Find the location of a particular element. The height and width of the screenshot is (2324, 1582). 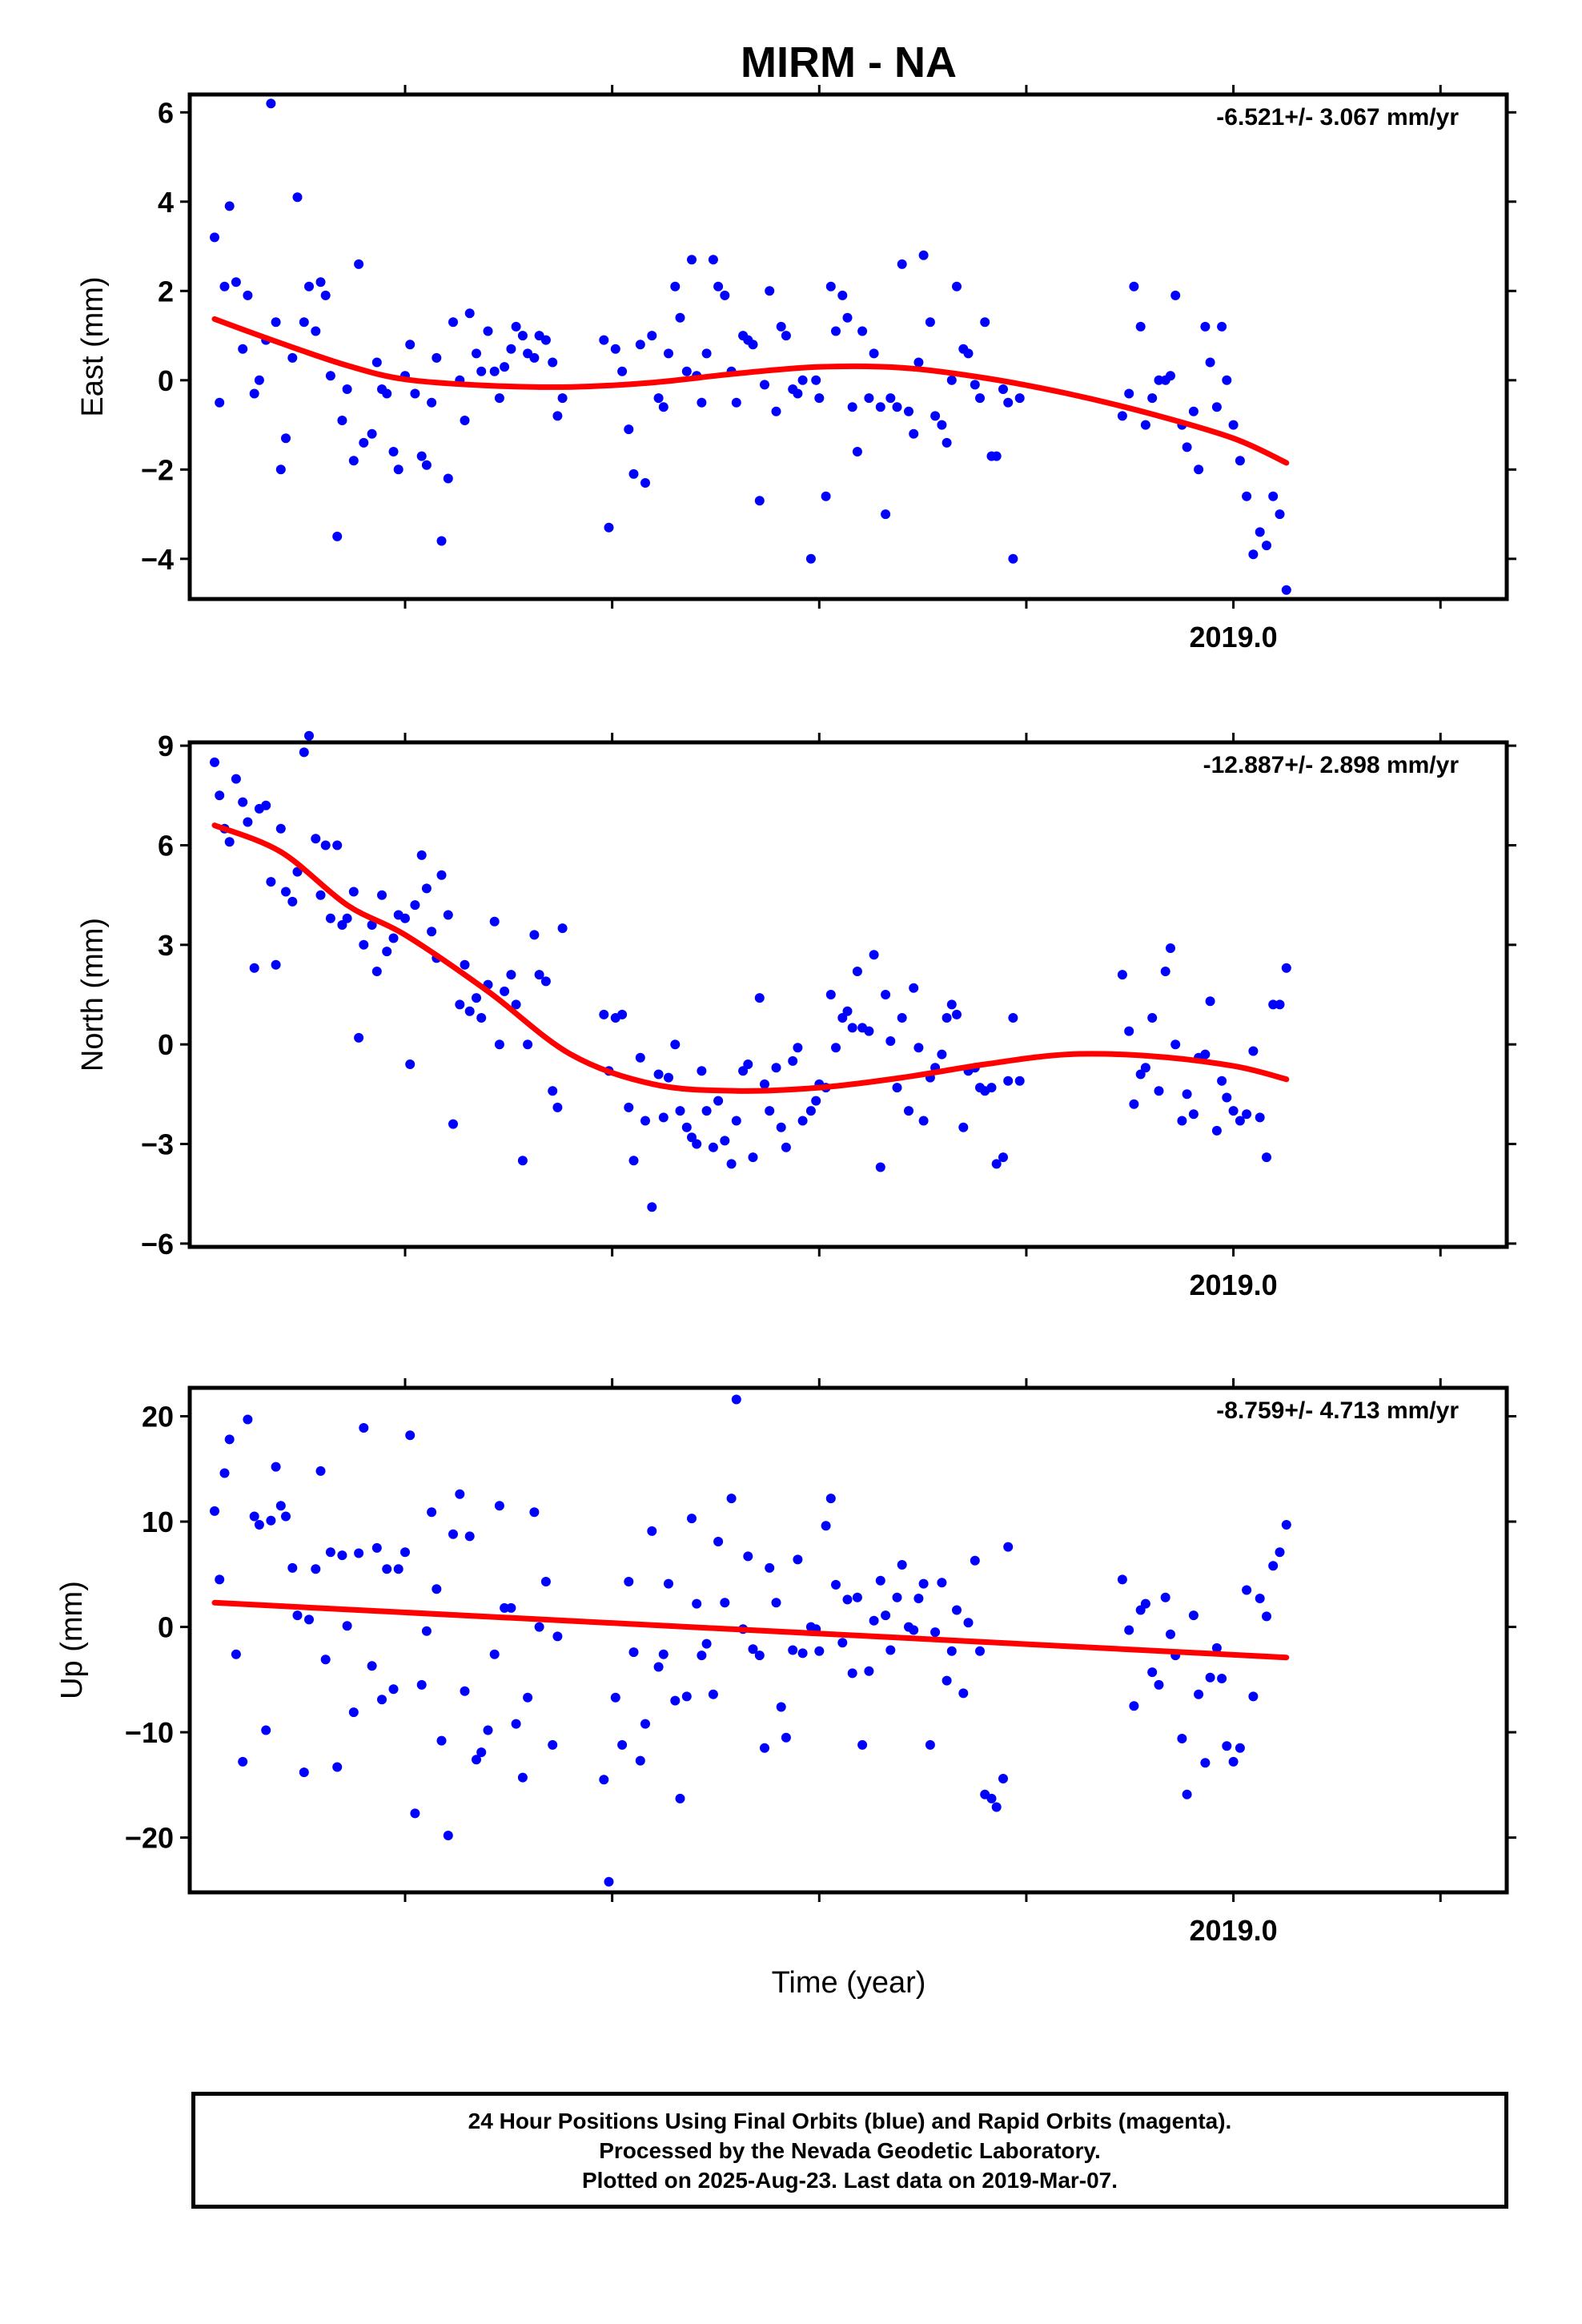

up-y-tick-label: 20 is located at coordinates (158, 1417).